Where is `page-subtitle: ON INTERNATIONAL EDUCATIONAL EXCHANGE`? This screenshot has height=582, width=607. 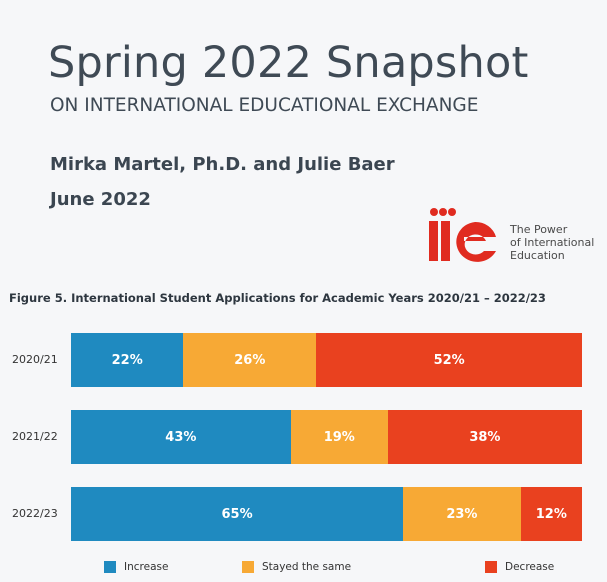 page-subtitle: ON INTERNATIONAL EDUCATIONAL EXCHANGE is located at coordinates (264, 105).